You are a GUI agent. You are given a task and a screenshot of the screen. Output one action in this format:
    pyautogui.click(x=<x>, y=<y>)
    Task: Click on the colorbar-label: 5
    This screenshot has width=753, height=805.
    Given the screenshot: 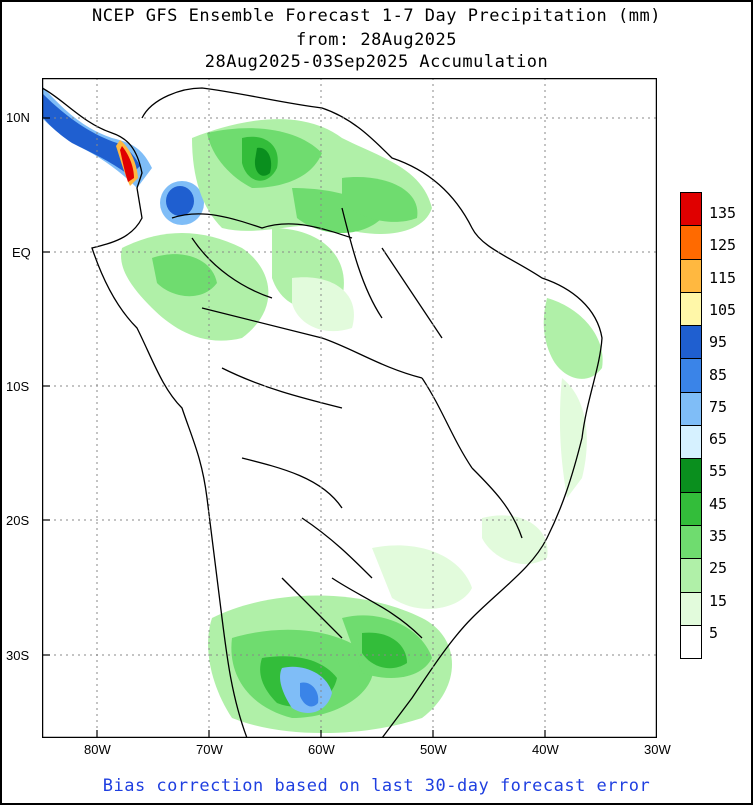 What is the action you would take?
    pyautogui.click(x=714, y=632)
    